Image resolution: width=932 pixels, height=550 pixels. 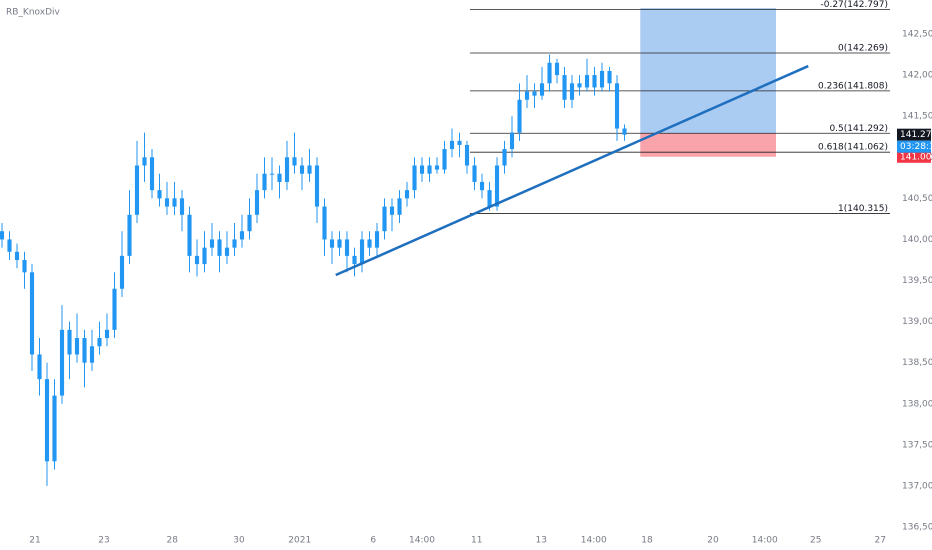 I want to click on x-tick-label: 21, so click(x=34, y=541).